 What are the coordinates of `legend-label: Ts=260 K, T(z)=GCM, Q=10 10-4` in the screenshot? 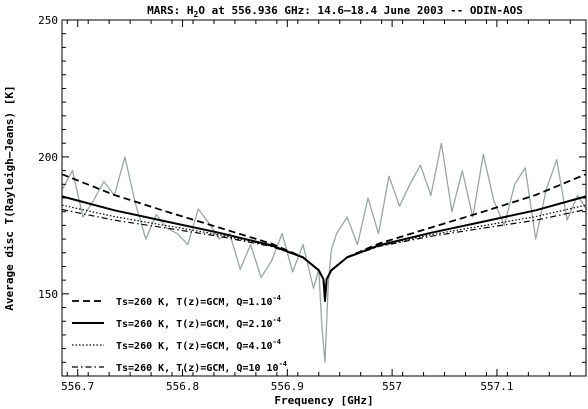 It's located at (201, 367).